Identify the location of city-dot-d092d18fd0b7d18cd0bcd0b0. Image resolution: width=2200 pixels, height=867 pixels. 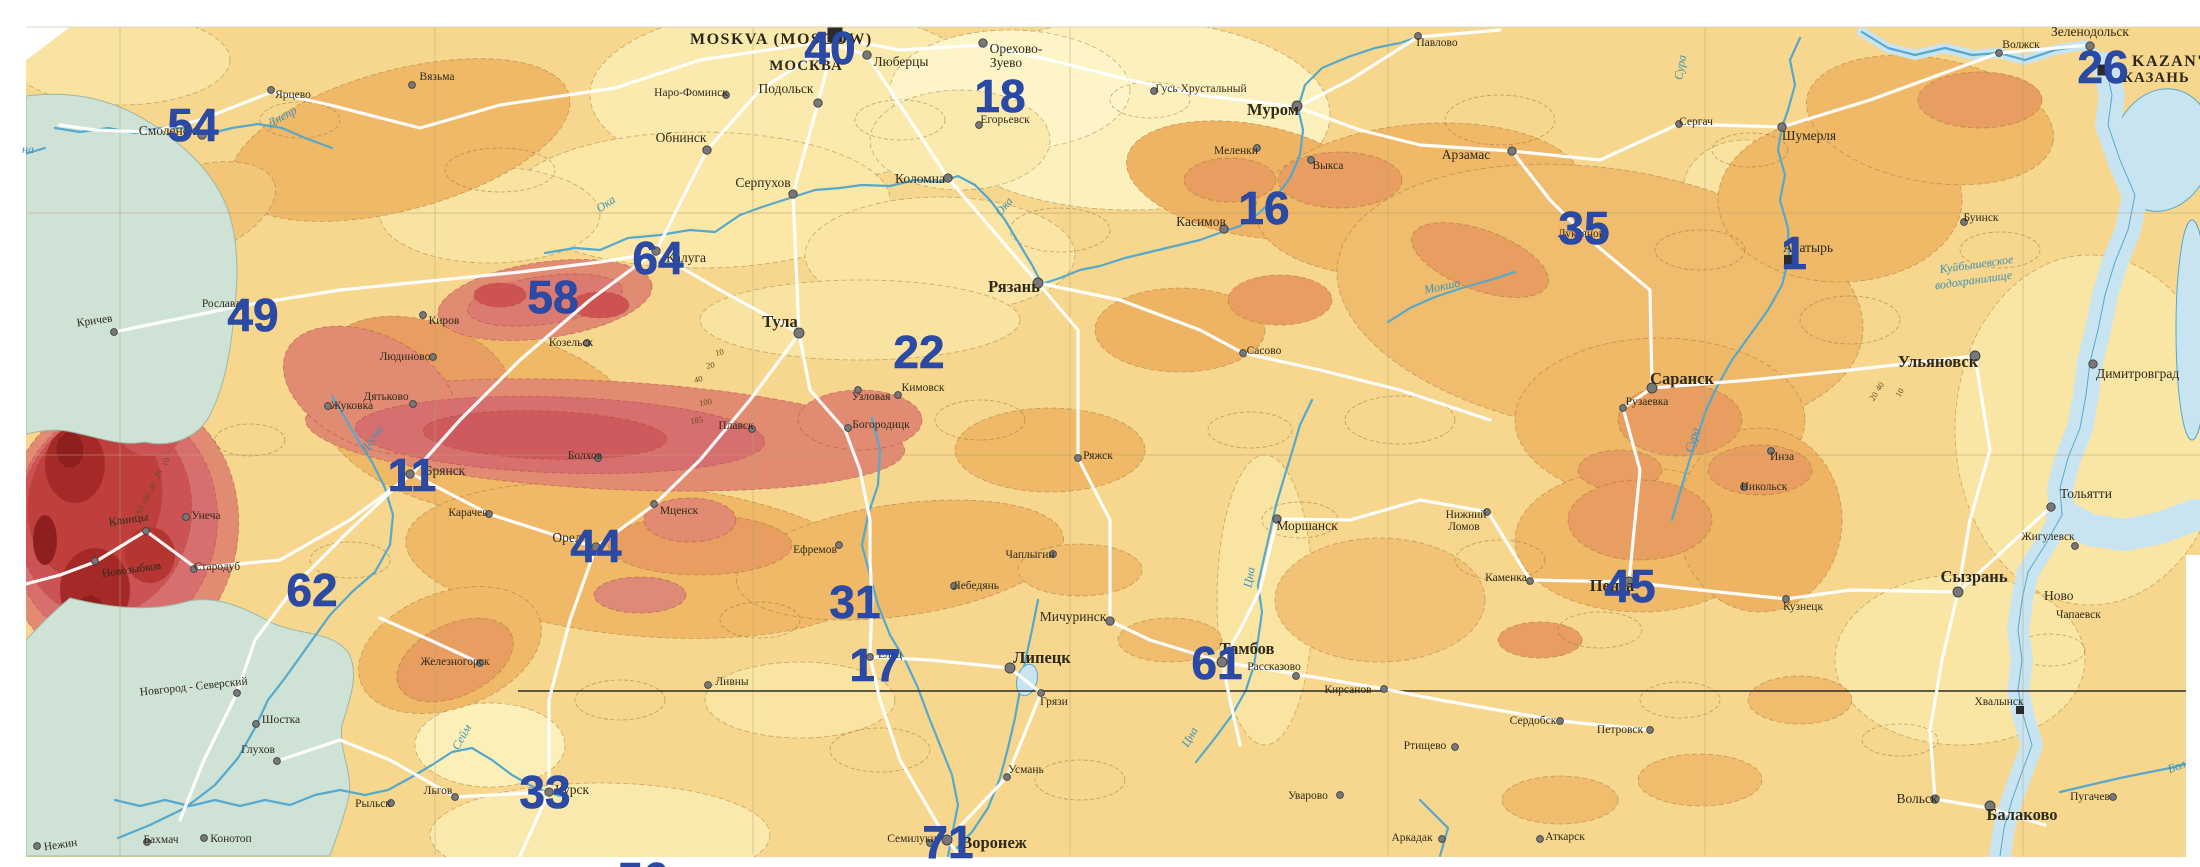
(412, 85).